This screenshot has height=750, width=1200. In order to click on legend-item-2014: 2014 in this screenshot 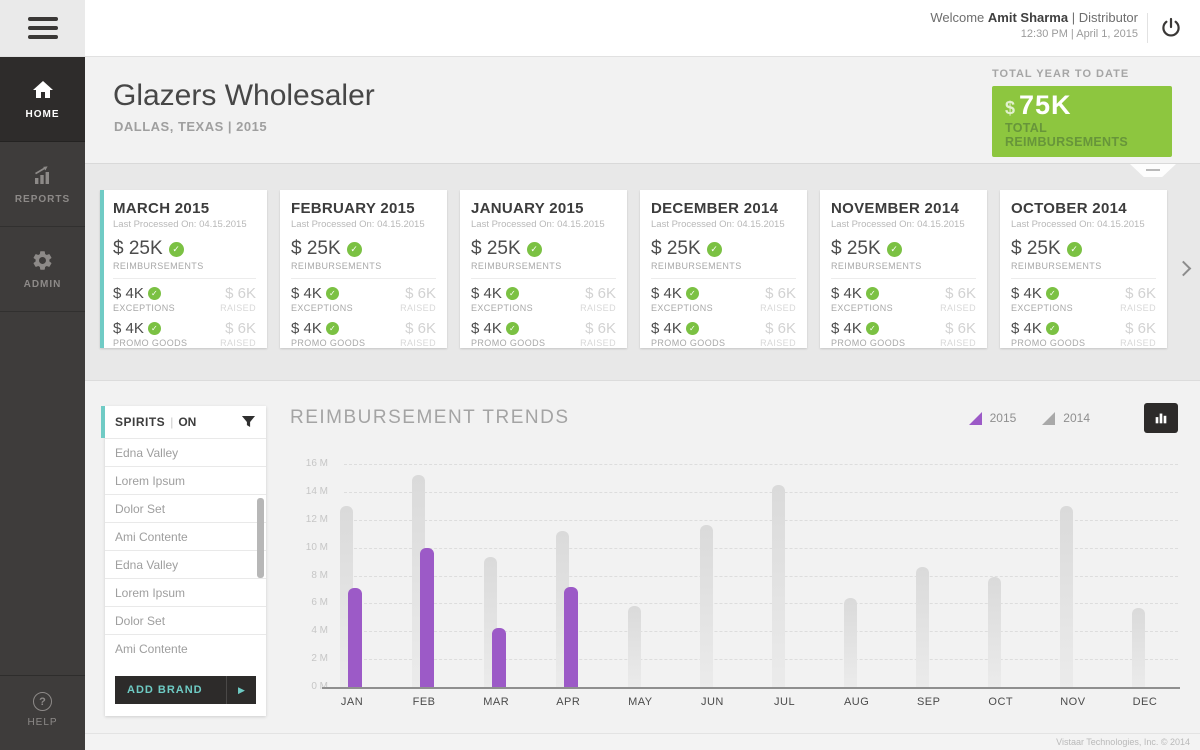, I will do `click(1066, 418)`.